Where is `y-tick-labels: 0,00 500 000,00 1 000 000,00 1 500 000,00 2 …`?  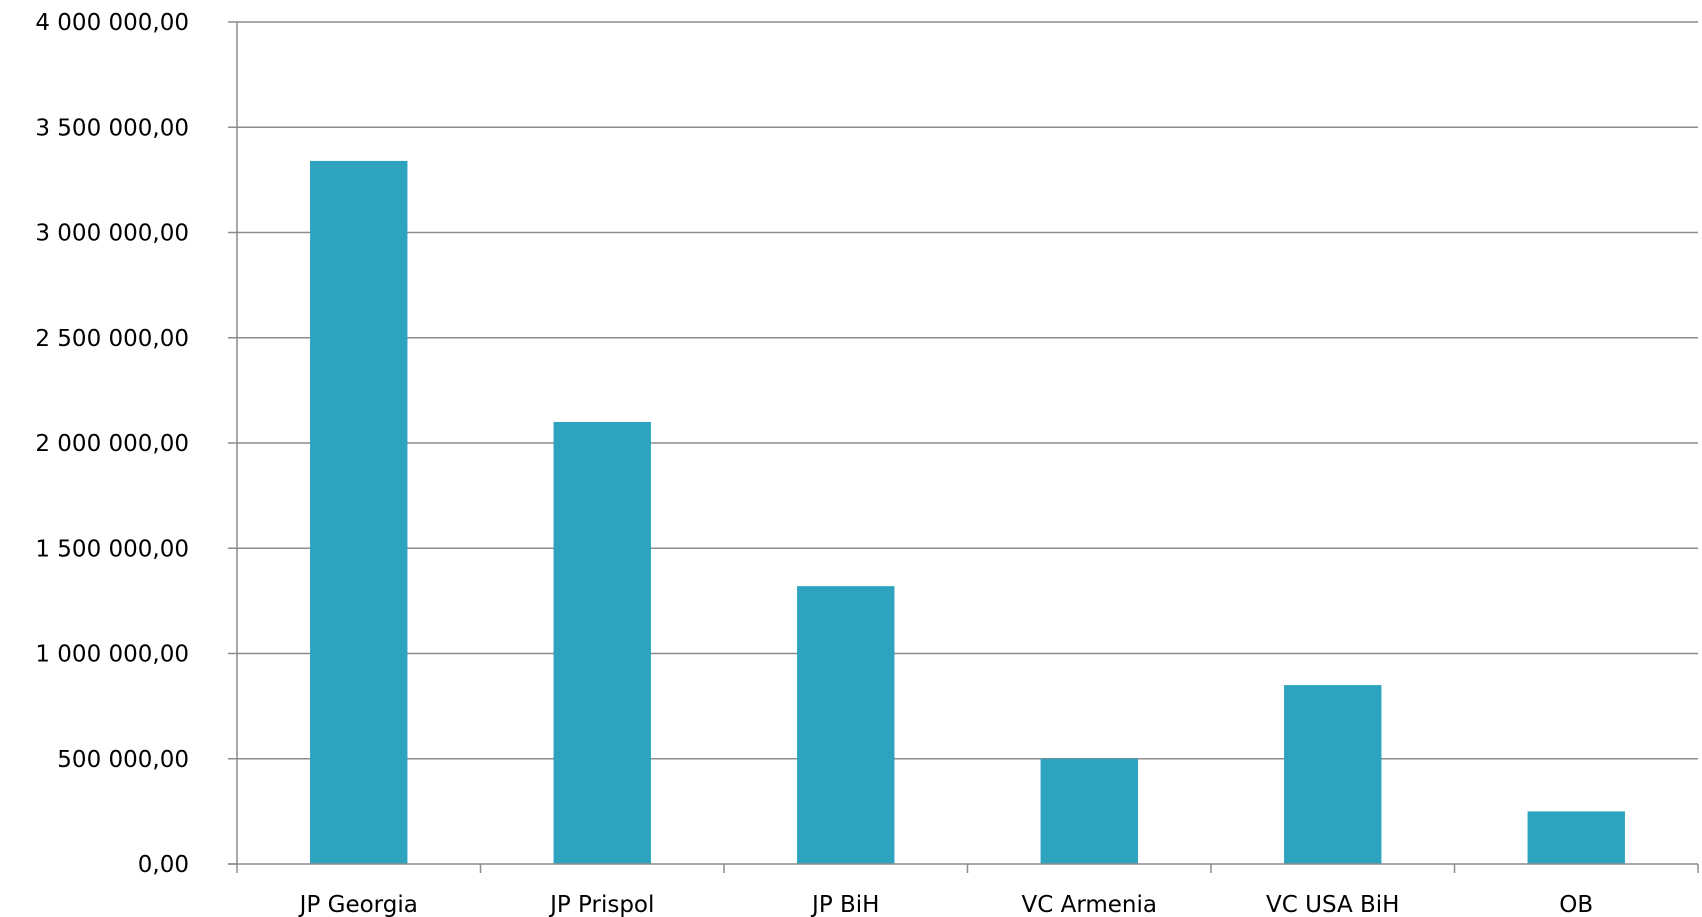
y-tick-labels: 0,00 500 000,00 1 000 000,00 1 500 000,00 2 … is located at coordinates (112, 444).